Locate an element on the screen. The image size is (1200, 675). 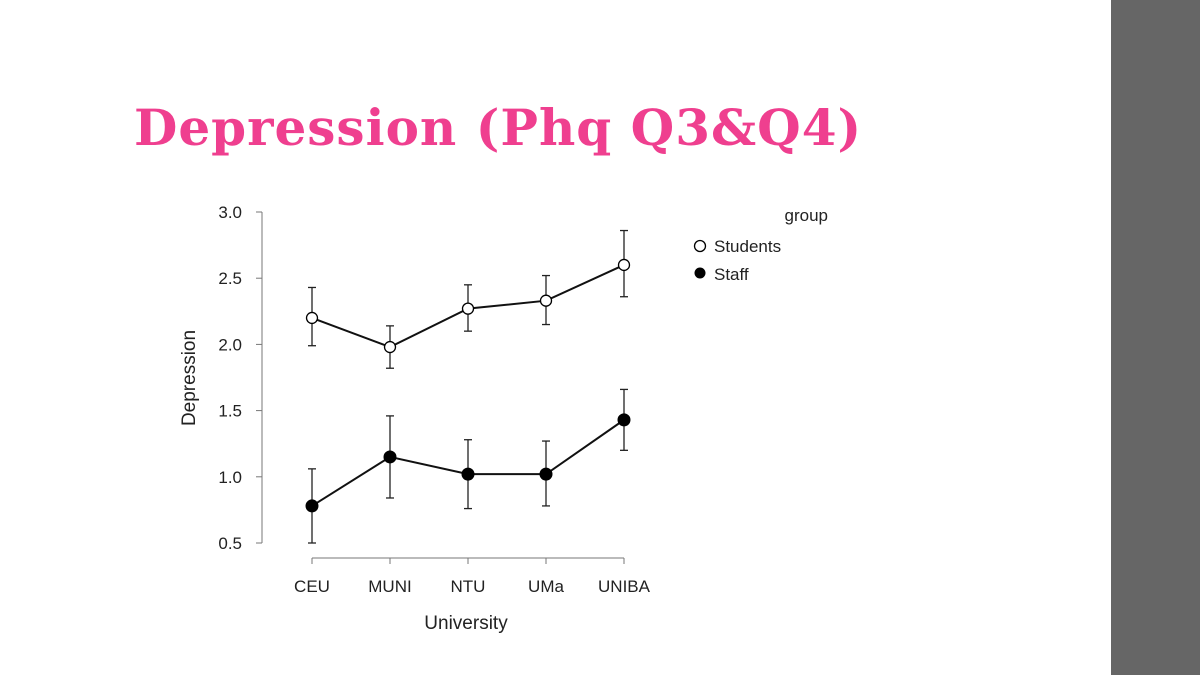
legend-label-students: Students is located at coordinates (747, 246).